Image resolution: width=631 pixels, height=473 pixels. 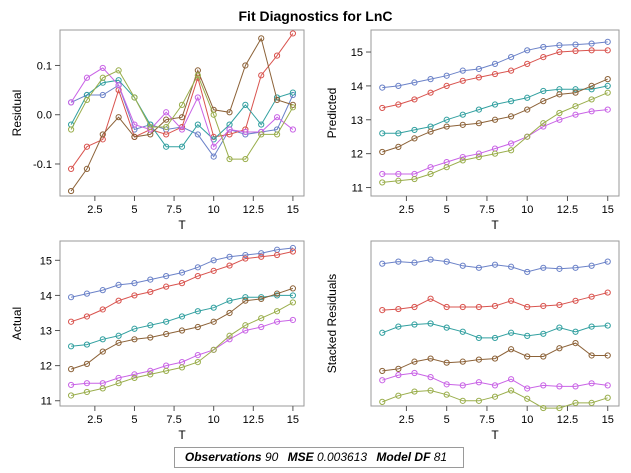 What do you see at coordinates (134, 210) in the screenshot?
I see `x-tick-label: 5` at bounding box center [134, 210].